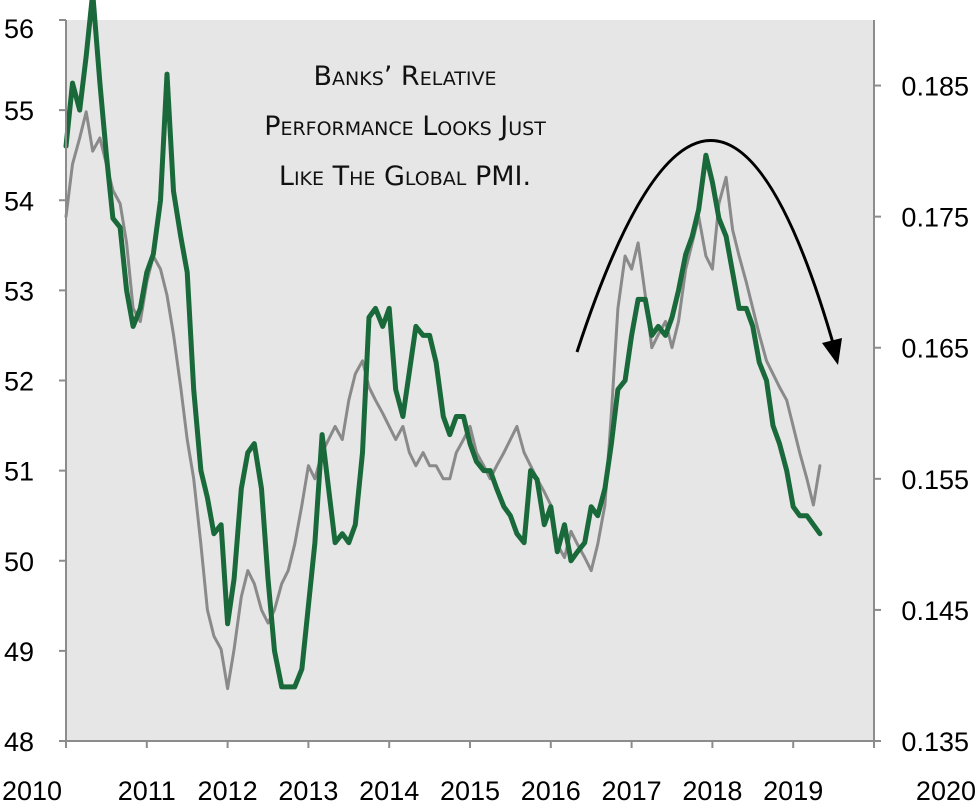 The image size is (980, 811). Describe the element at coordinates (405, 176) in the screenshot. I see `annotation-line-3: Like The Global PMI.` at that location.